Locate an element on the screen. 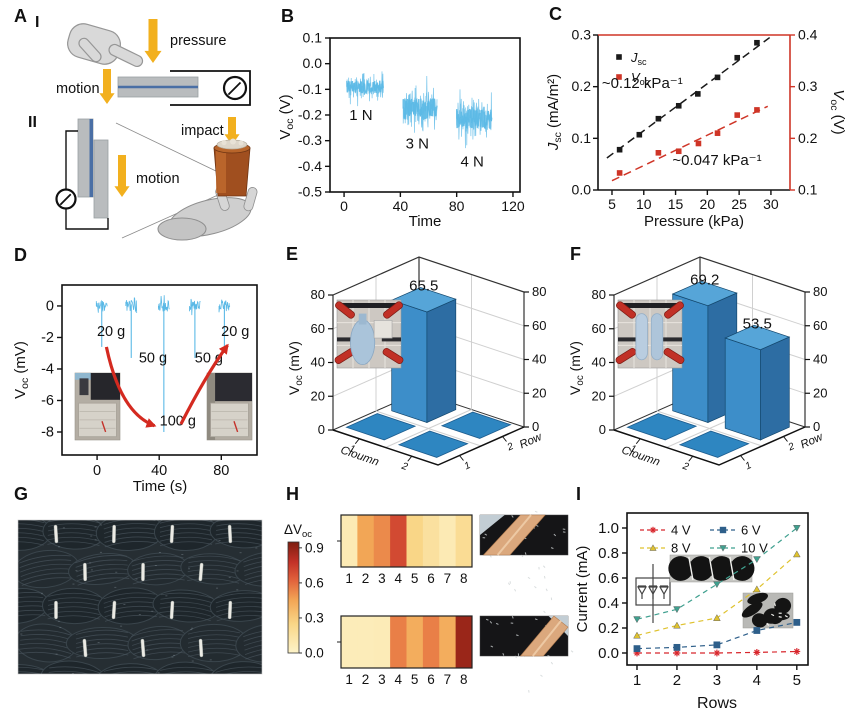 The height and width of the screenshot is (721, 847). svg-text: 10 is located at coordinates (644, 204).